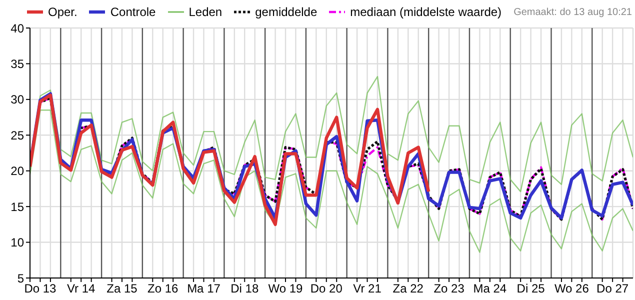 This screenshot has height=300, width=635. What do you see at coordinates (40, 289) in the screenshot?
I see `x-tick-label: Do 13` at bounding box center [40, 289].